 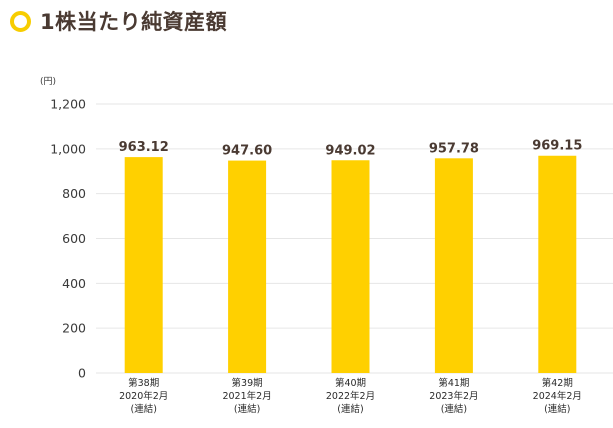 What do you see at coordinates (48, 81) in the screenshot?
I see `y-axis-unit-label: (円)` at bounding box center [48, 81].